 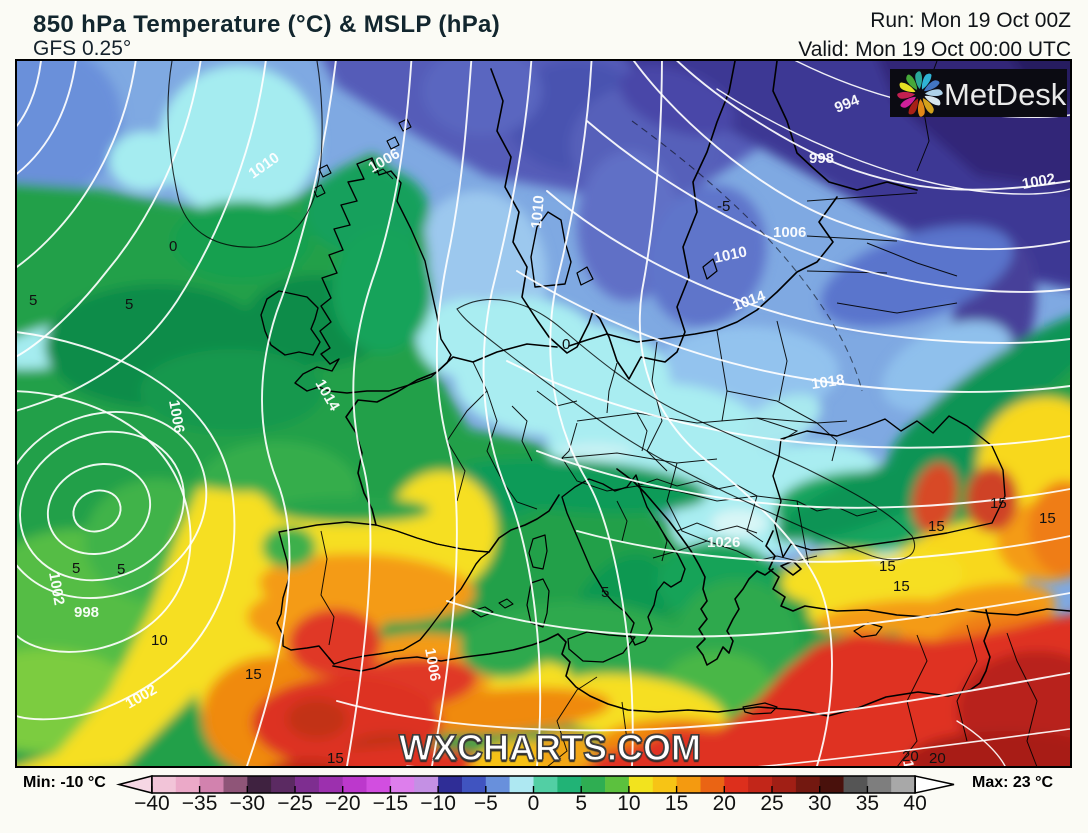 I want to click on svg-text: −5, so click(x=486, y=803).